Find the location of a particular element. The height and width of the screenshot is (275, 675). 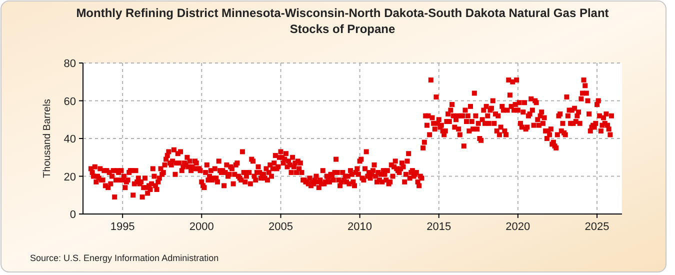

y-tick-label: 80 is located at coordinates (70, 64).